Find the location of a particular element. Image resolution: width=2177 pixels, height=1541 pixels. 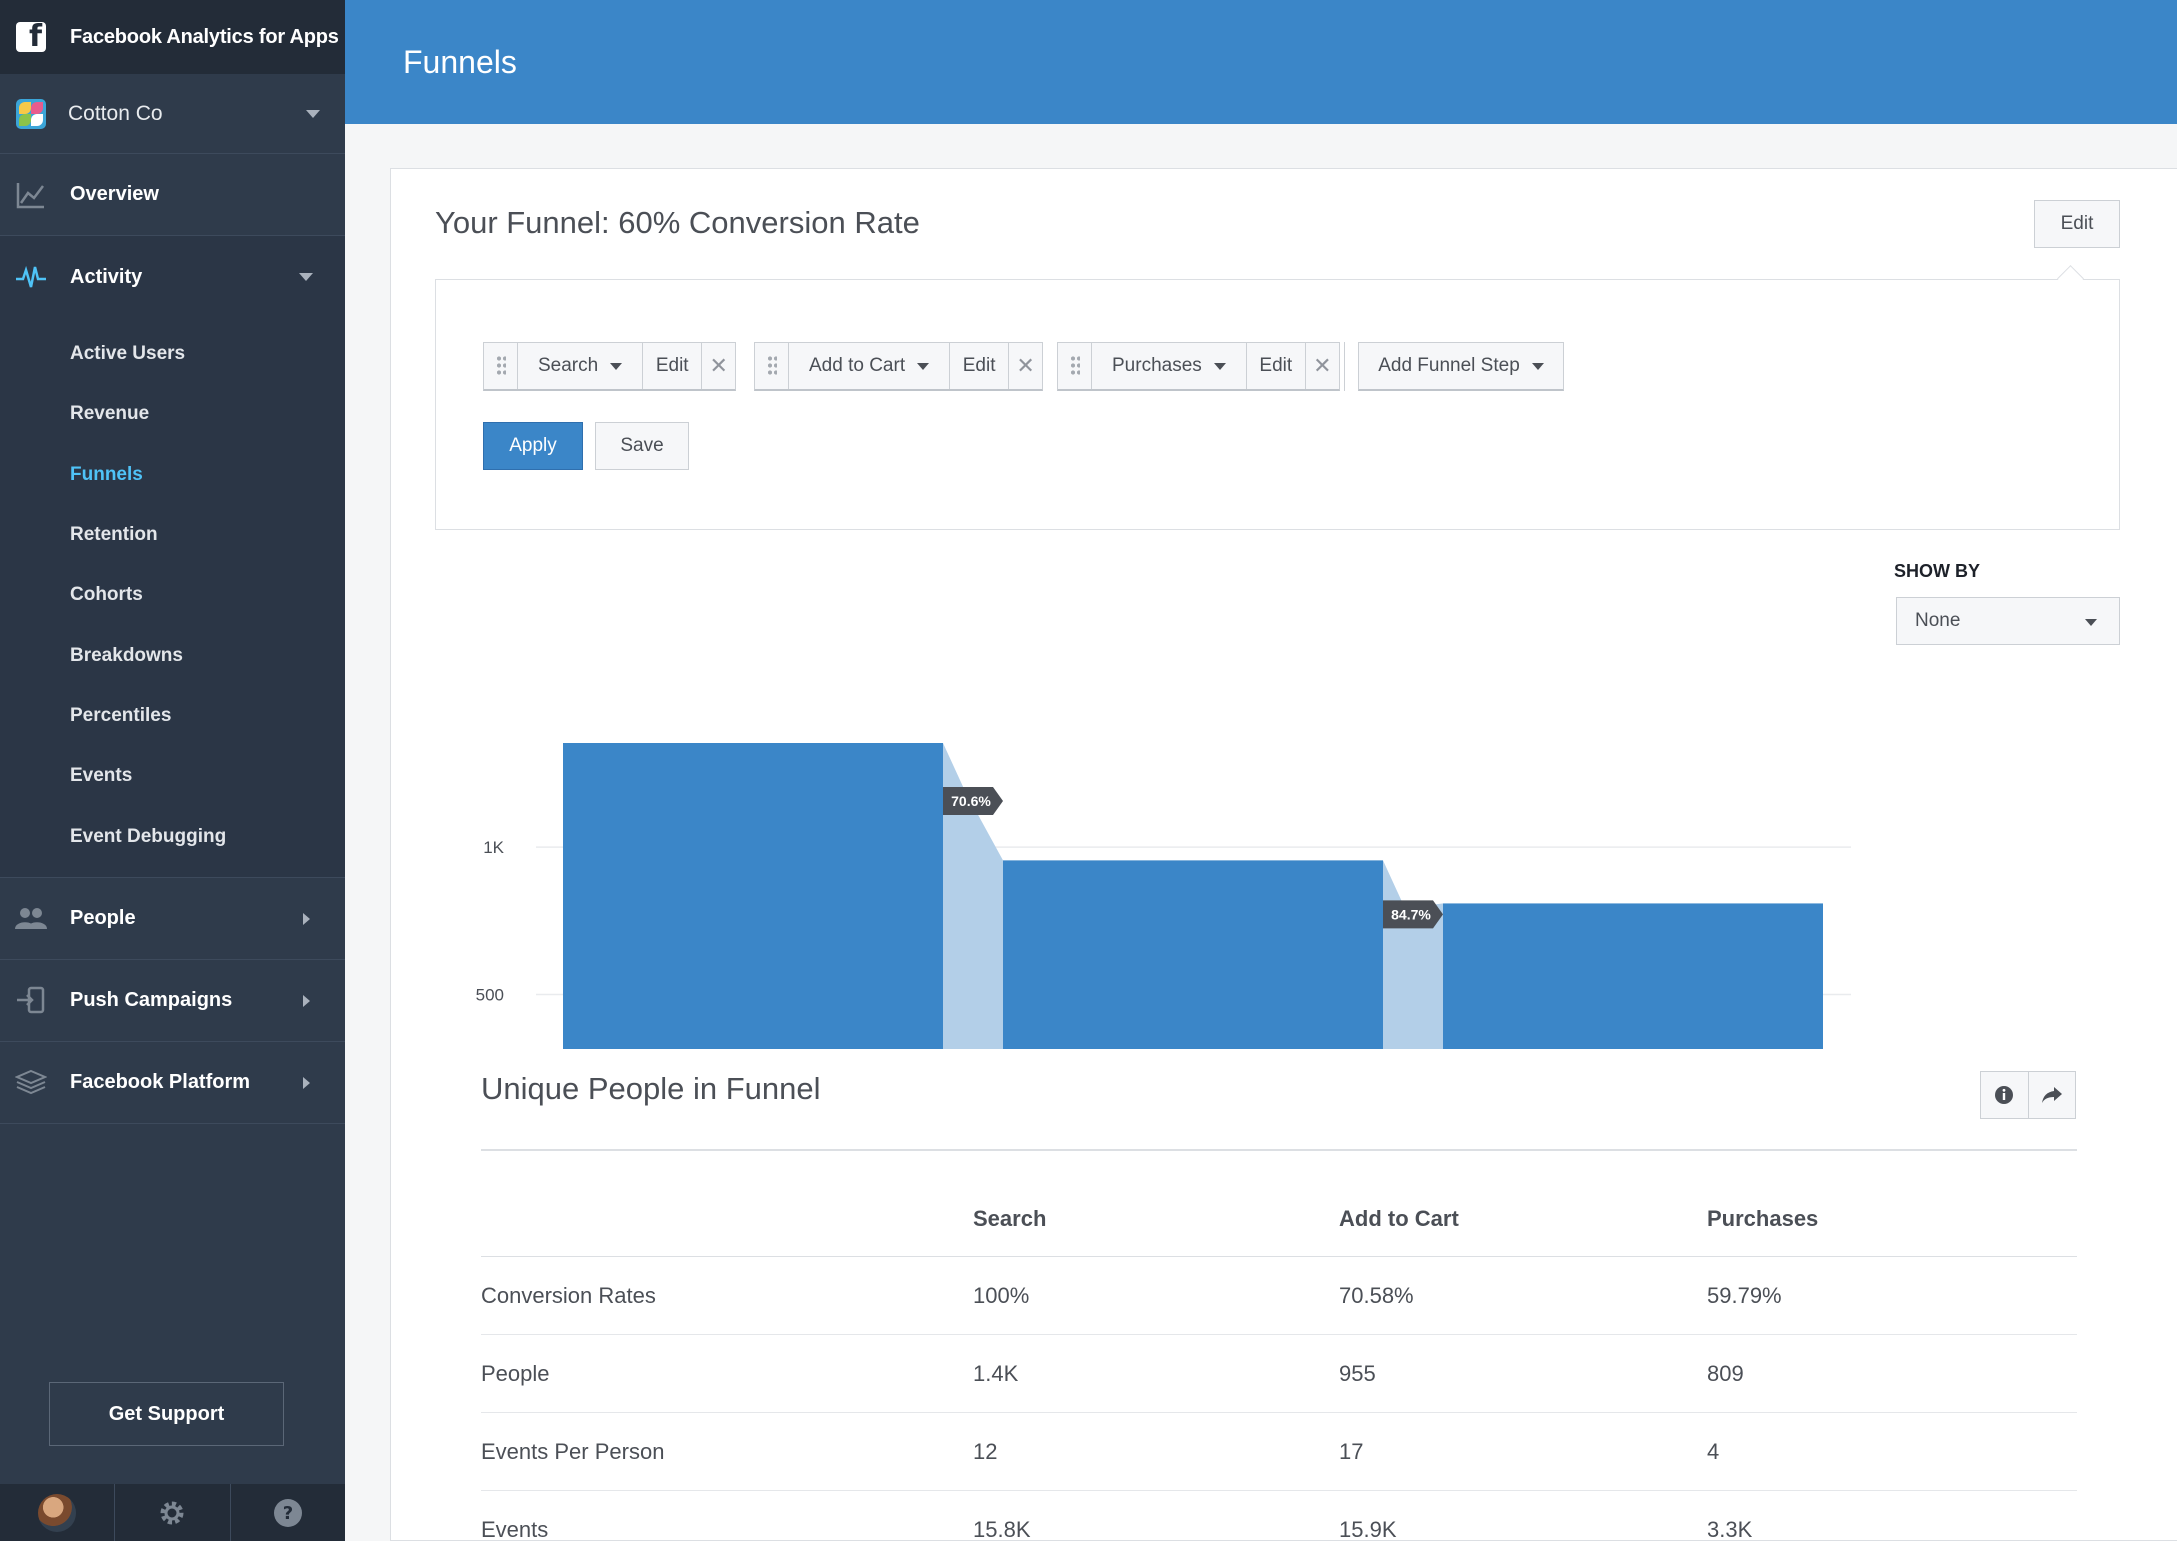

sidebar-brand: f Facebook Analytics for Apps is located at coordinates (172, 37).